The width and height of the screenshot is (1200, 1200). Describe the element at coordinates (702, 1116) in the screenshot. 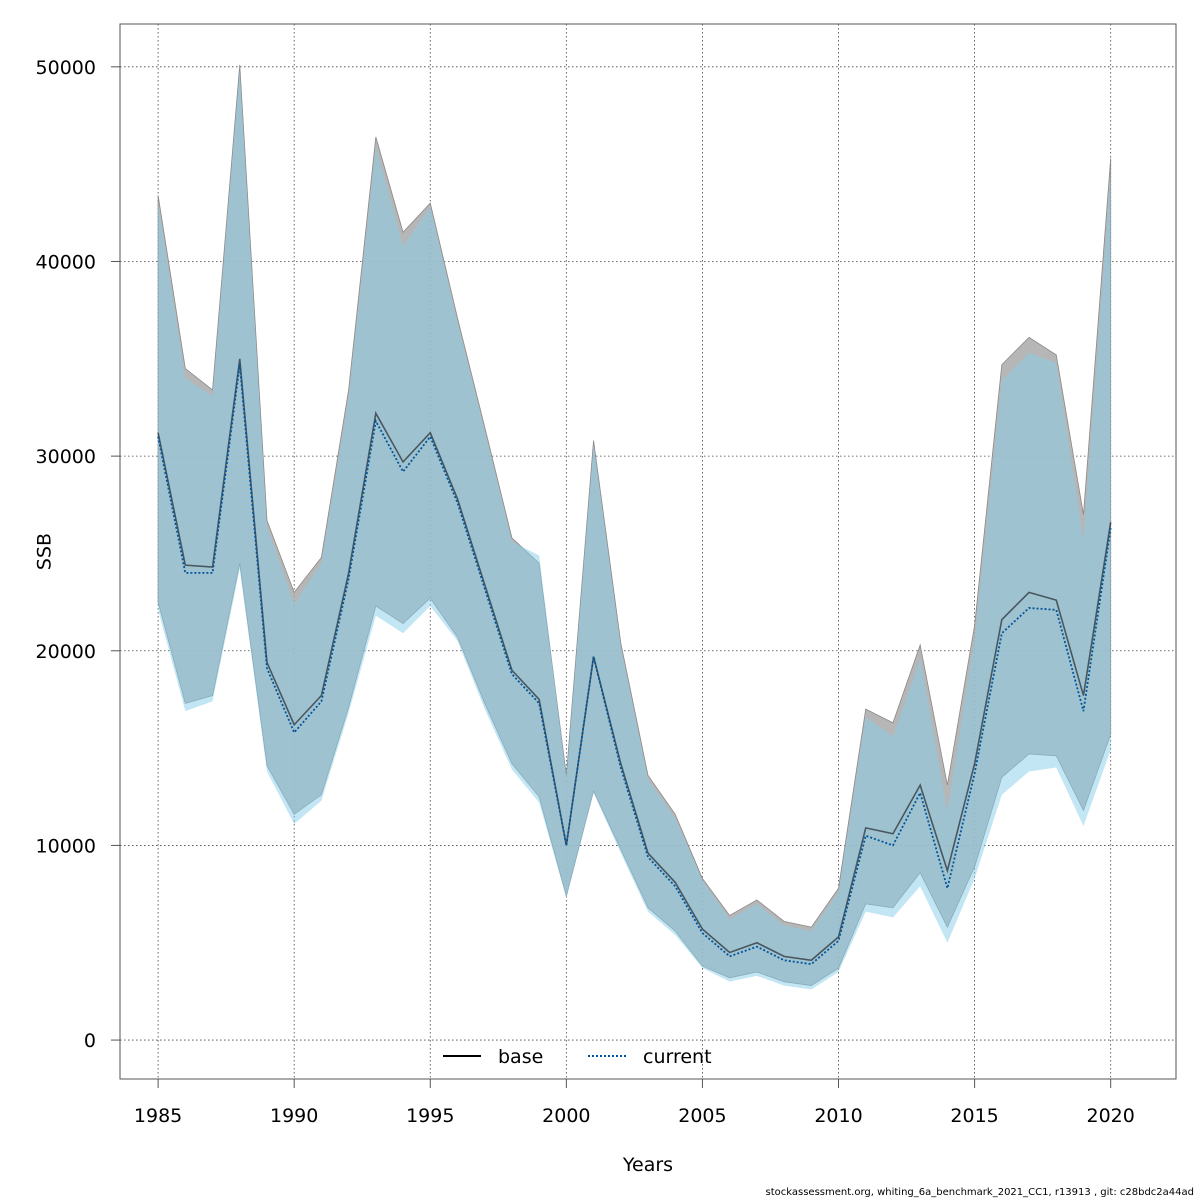

I see `x-tick-label-2005: 2005` at that location.